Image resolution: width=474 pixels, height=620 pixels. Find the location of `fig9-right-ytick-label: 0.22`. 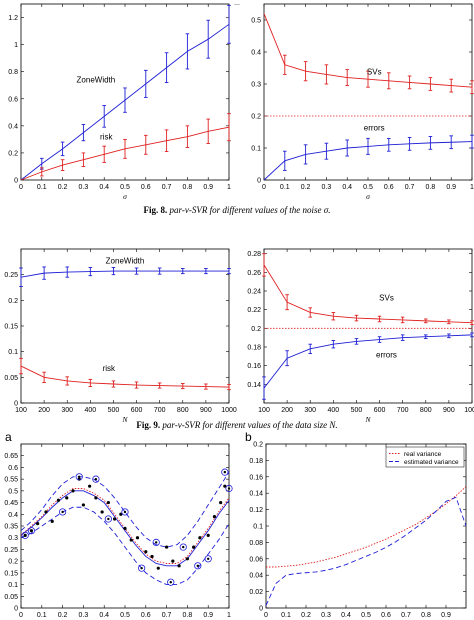

fig9-right-ytick-label: 0.22 is located at coordinates (254, 310).